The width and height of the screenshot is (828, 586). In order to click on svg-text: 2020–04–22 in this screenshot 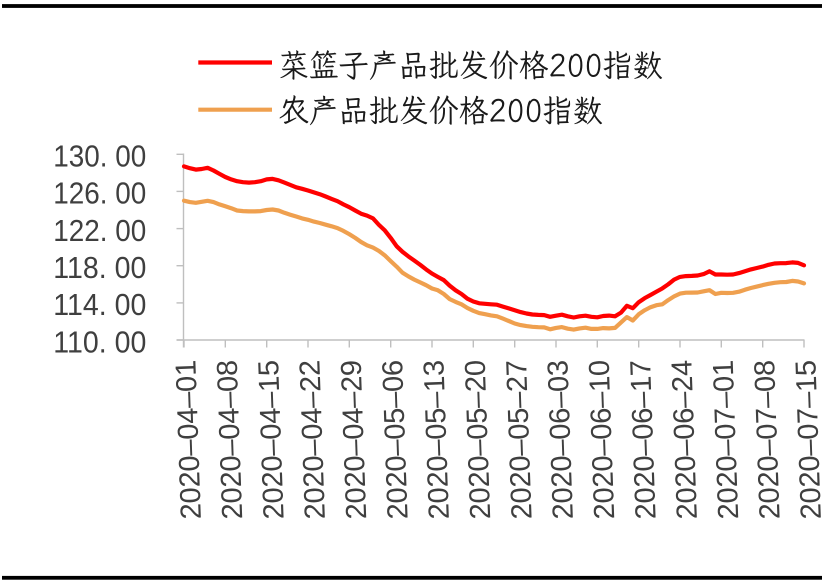, I will do `click(313, 440)`.